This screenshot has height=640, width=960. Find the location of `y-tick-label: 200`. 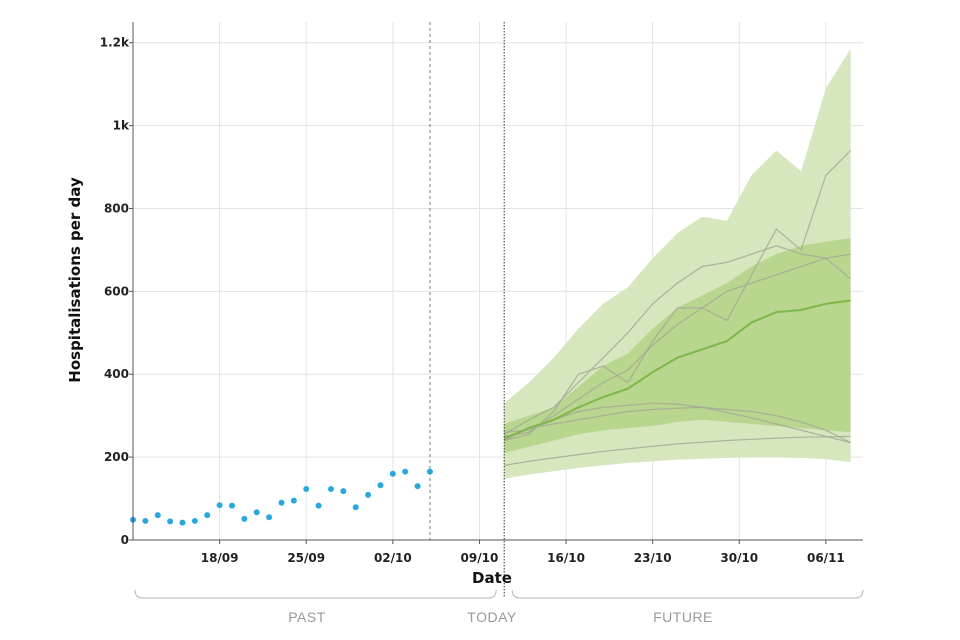

y-tick-label: 200 is located at coordinates (116, 457).